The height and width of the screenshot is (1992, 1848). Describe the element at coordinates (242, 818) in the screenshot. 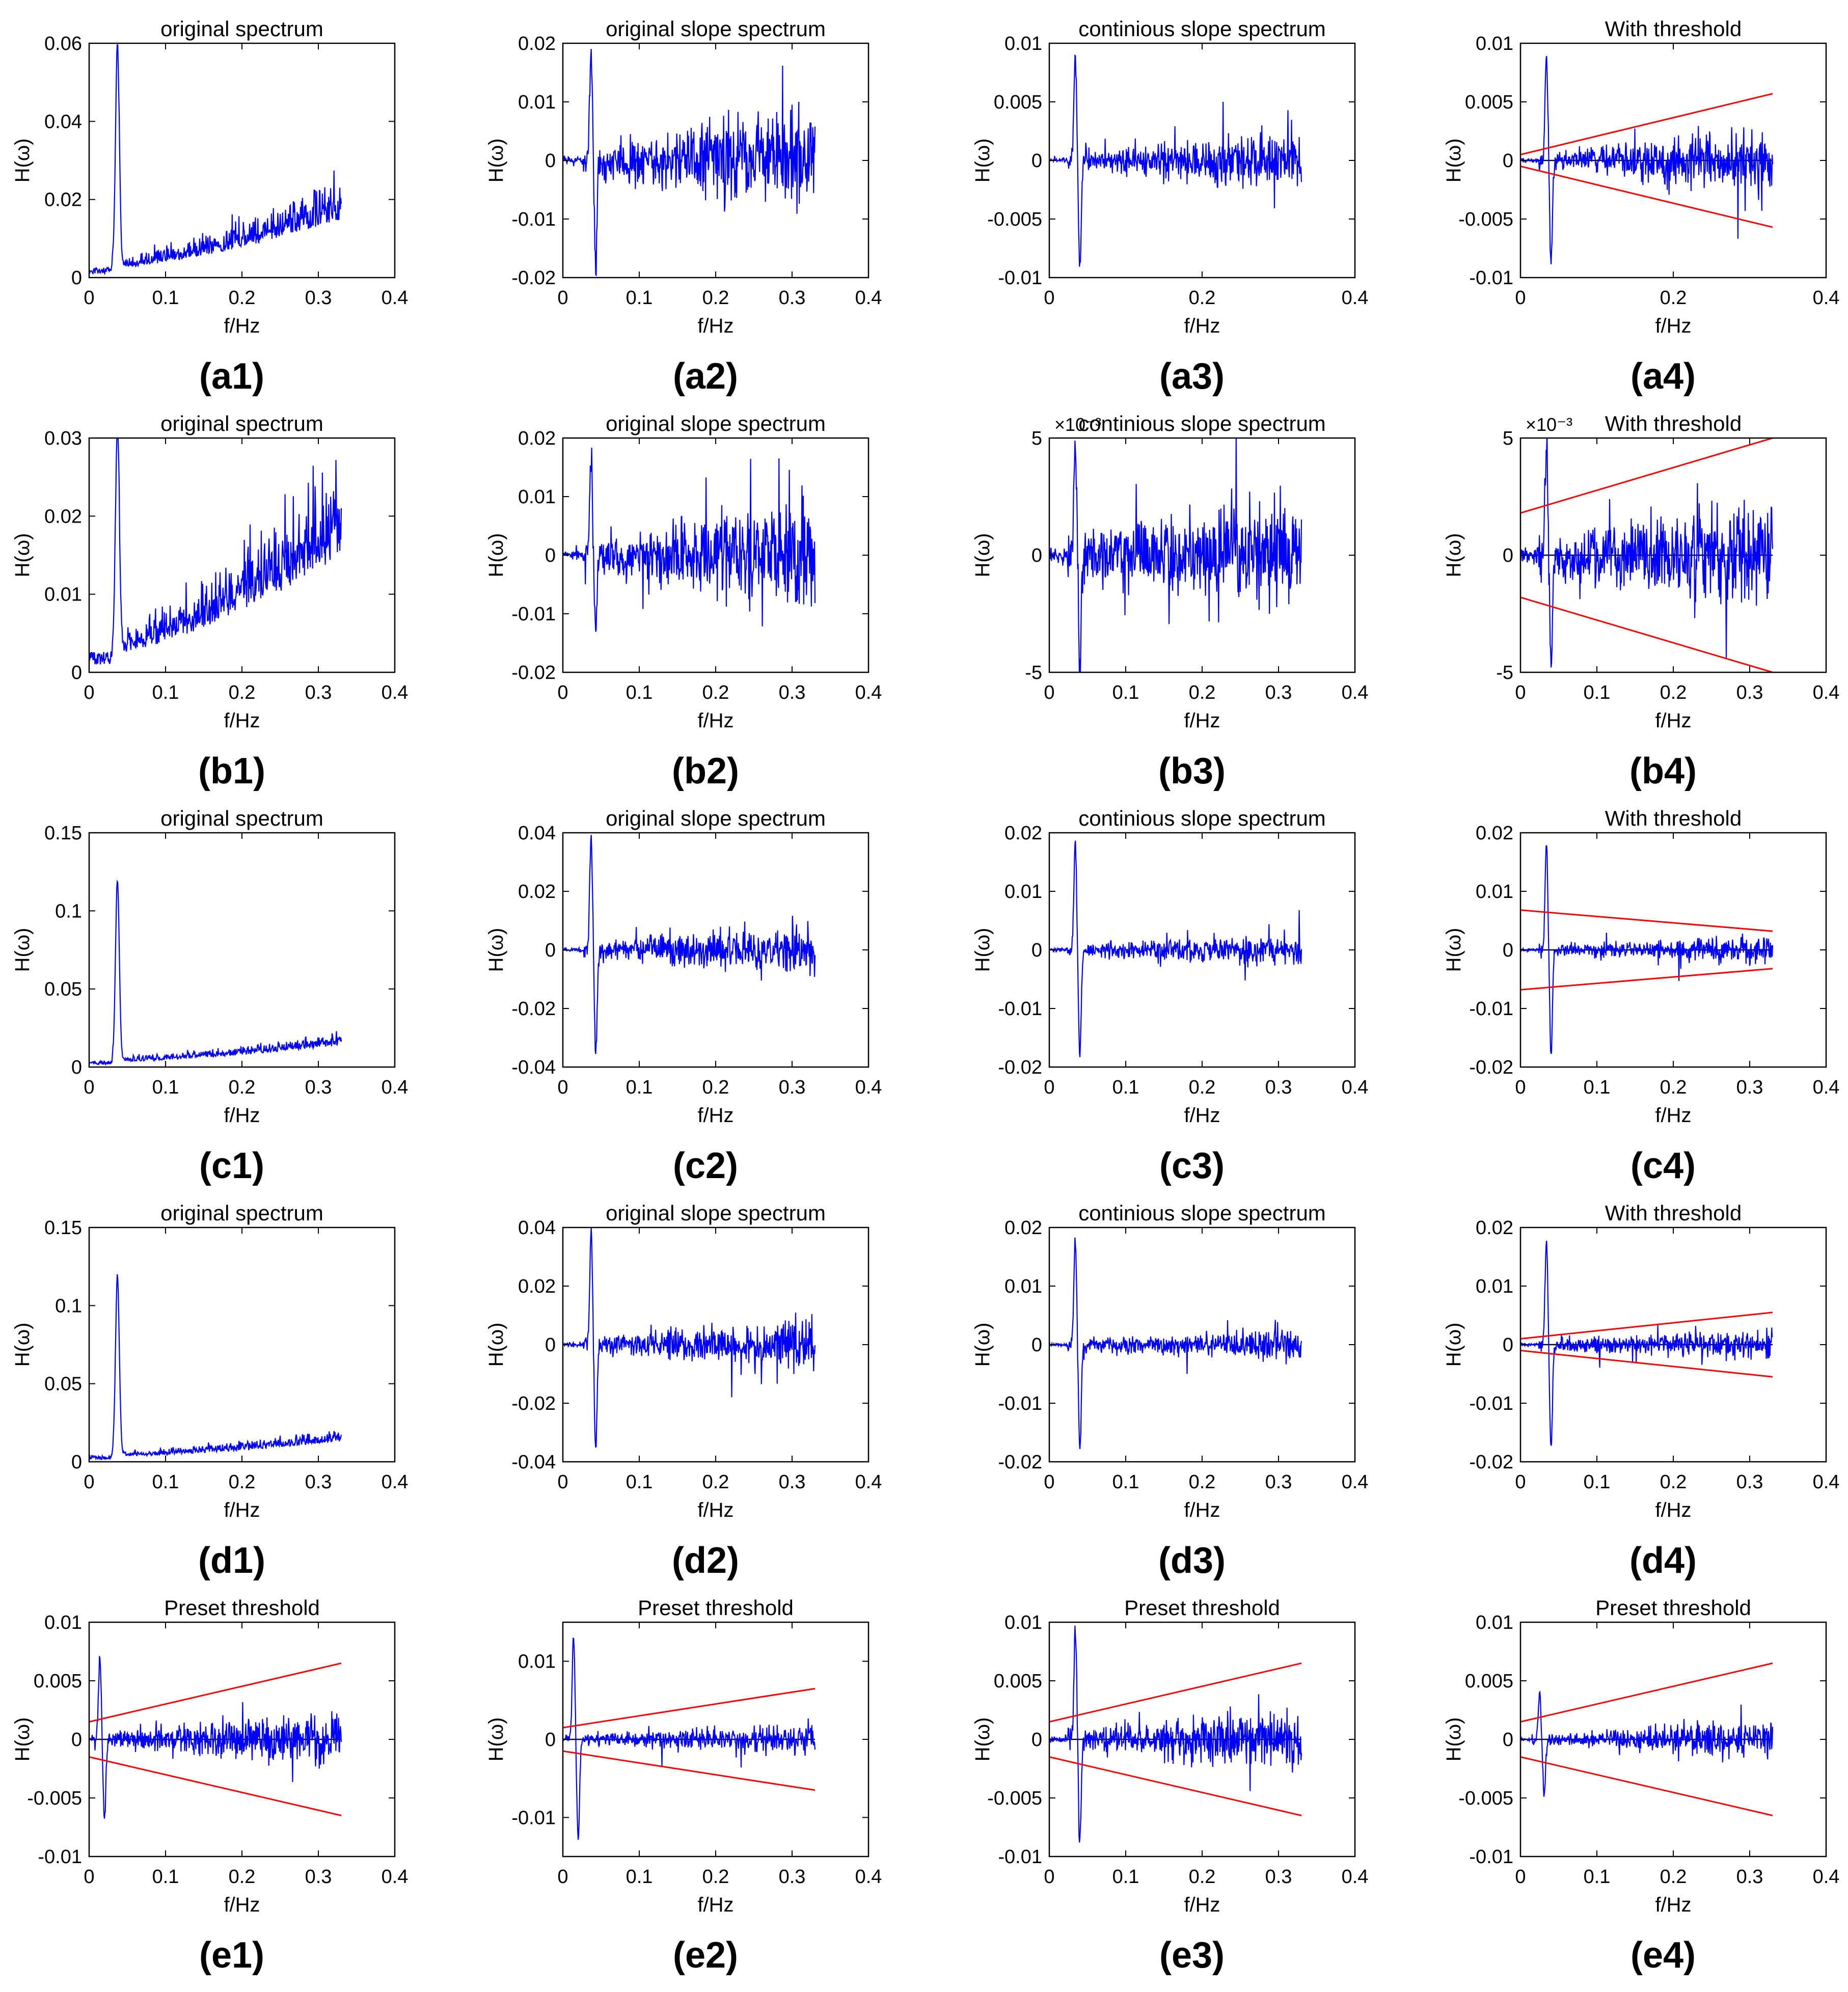

I see `chart-title: original spectrum` at that location.